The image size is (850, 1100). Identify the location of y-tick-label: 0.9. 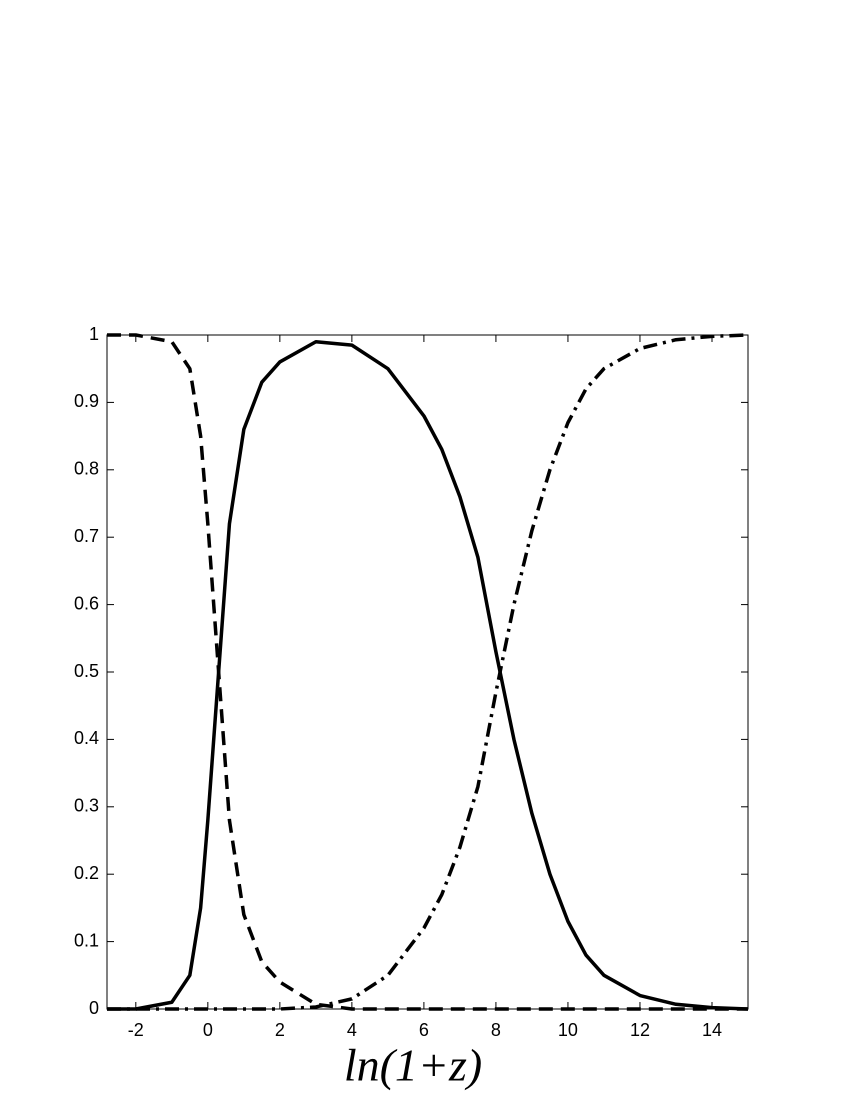
(86, 401).